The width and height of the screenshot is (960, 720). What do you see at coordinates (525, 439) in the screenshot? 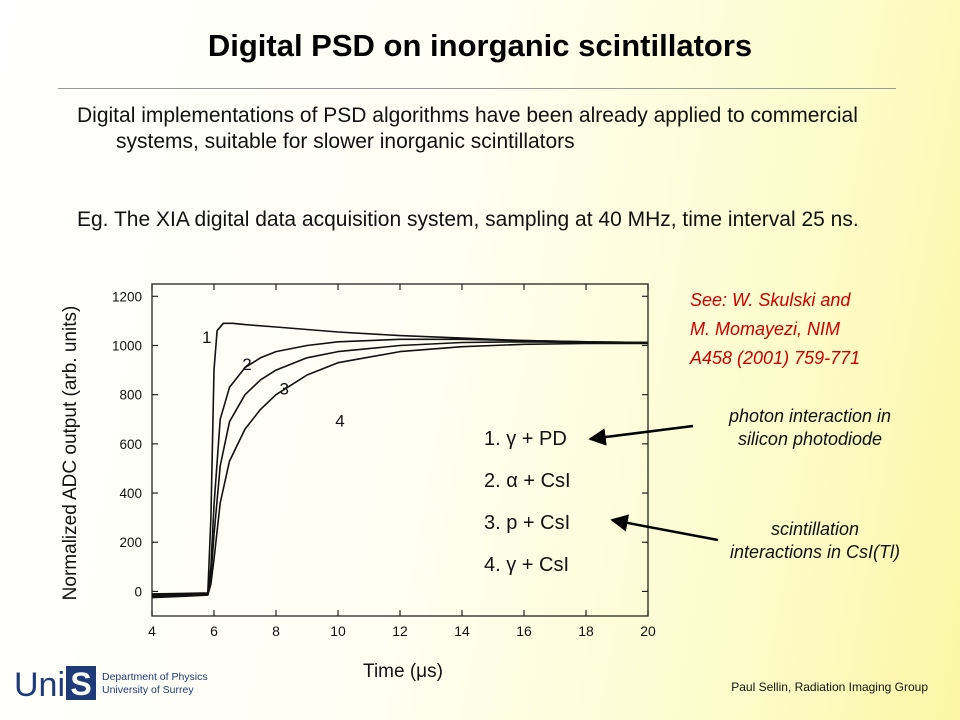
I see `legend-entry-1: 1. γ + PD` at bounding box center [525, 439].